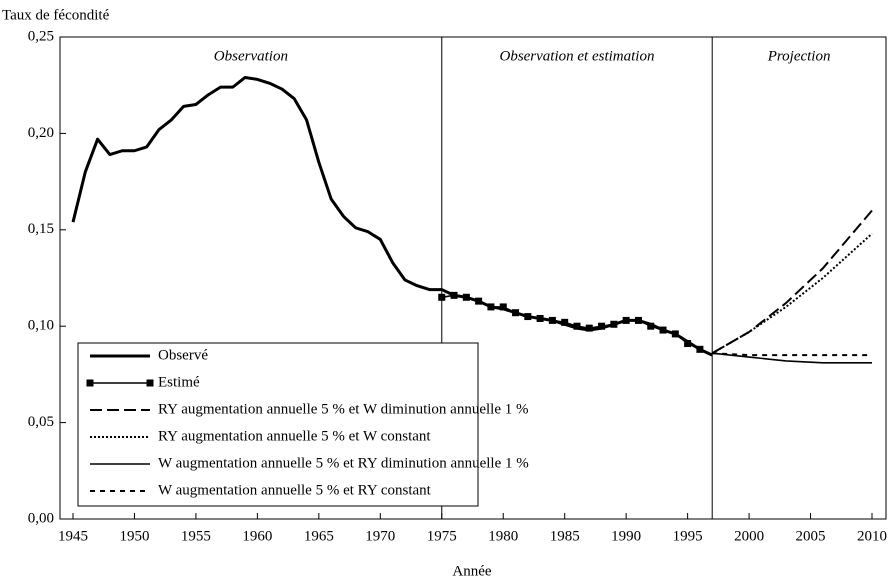  Describe the element at coordinates (749, 536) in the screenshot. I see `x-tick-label: 2000` at that location.